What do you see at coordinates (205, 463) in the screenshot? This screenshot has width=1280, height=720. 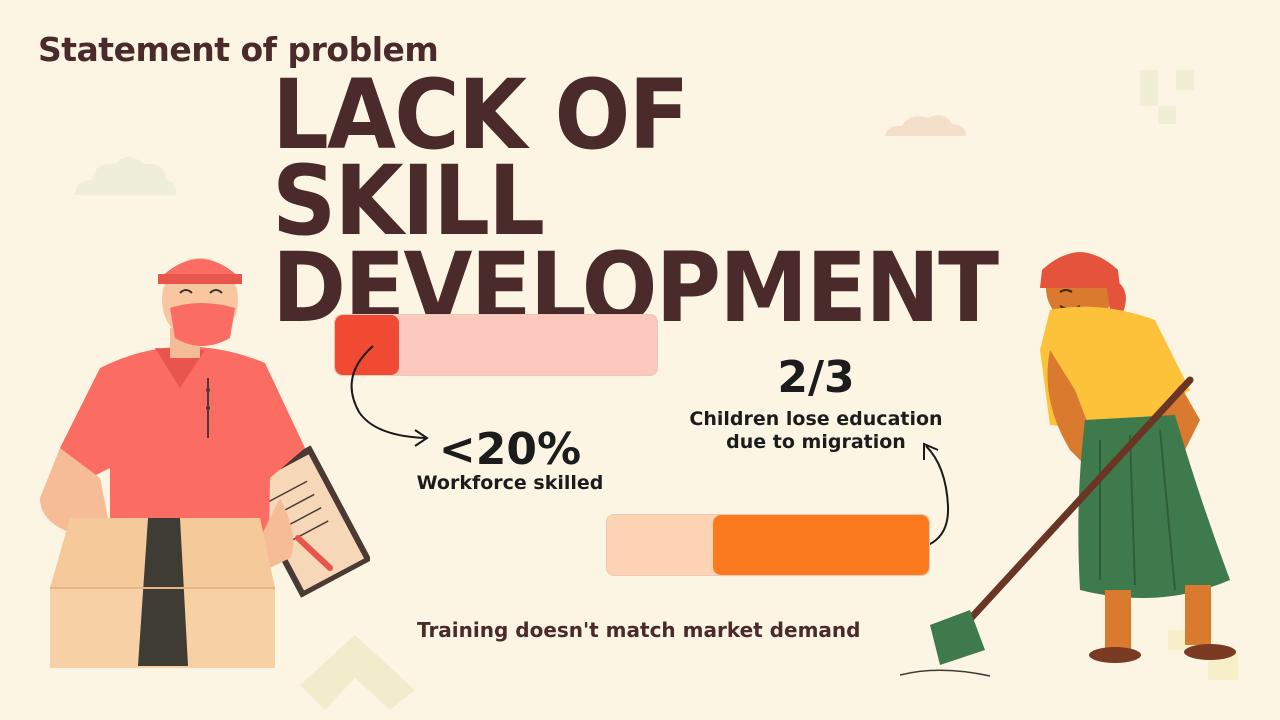 I see `delivery-worker-illustration` at bounding box center [205, 463].